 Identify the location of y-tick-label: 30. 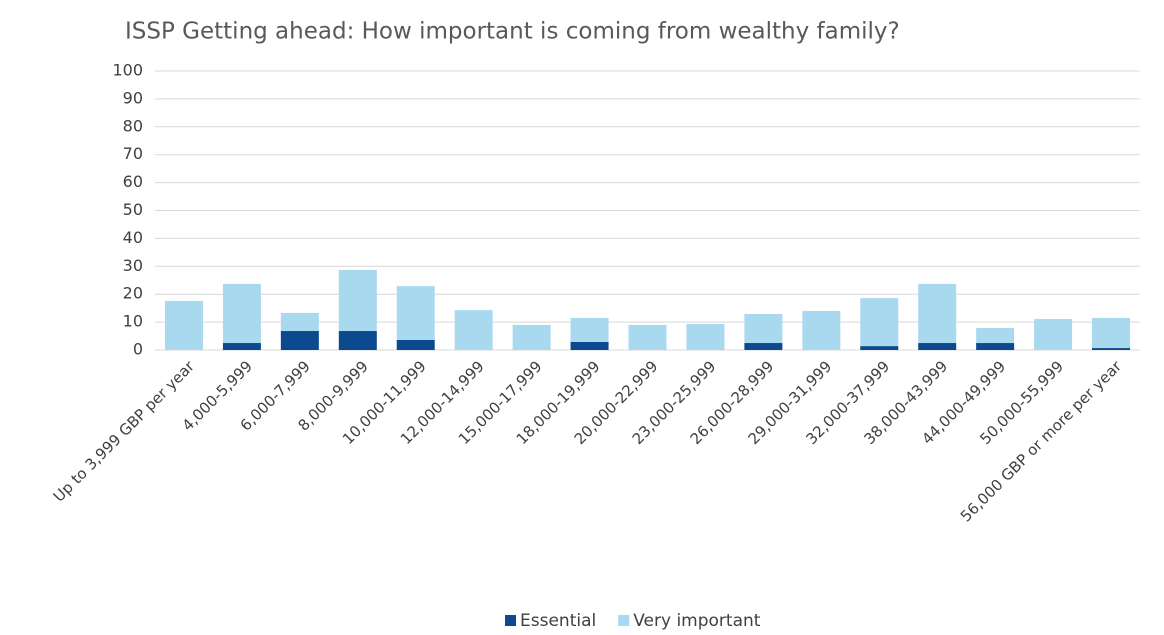
(133, 265).